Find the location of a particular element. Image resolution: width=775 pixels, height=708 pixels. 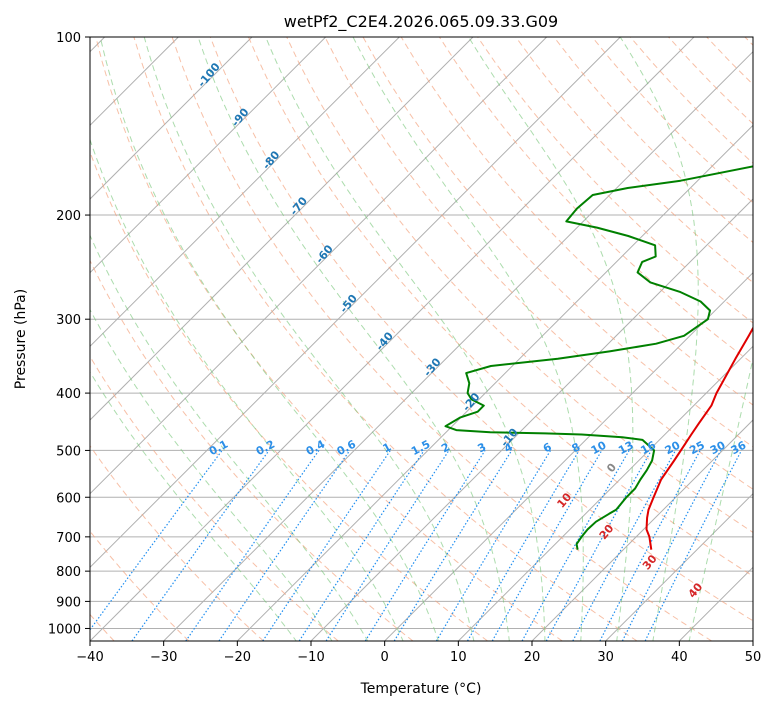

x-tick-label: −10 is located at coordinates (310, 657).